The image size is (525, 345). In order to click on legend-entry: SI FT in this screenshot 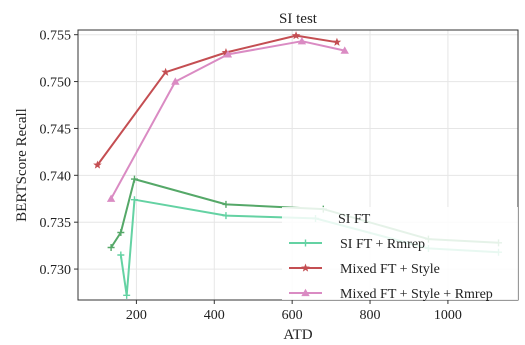, I will do `click(354, 219)`.